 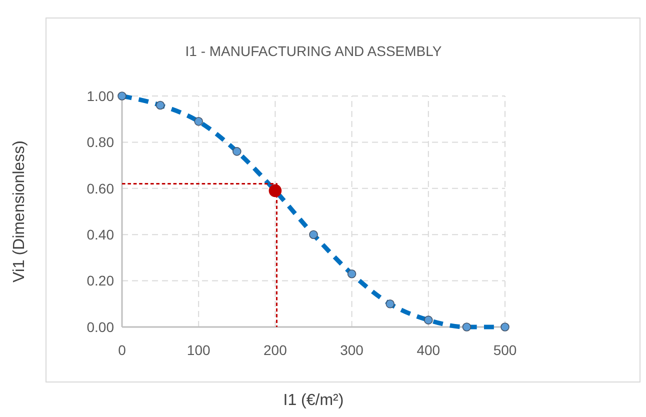 I want to click on x-tick-label: 300, so click(x=352, y=350).